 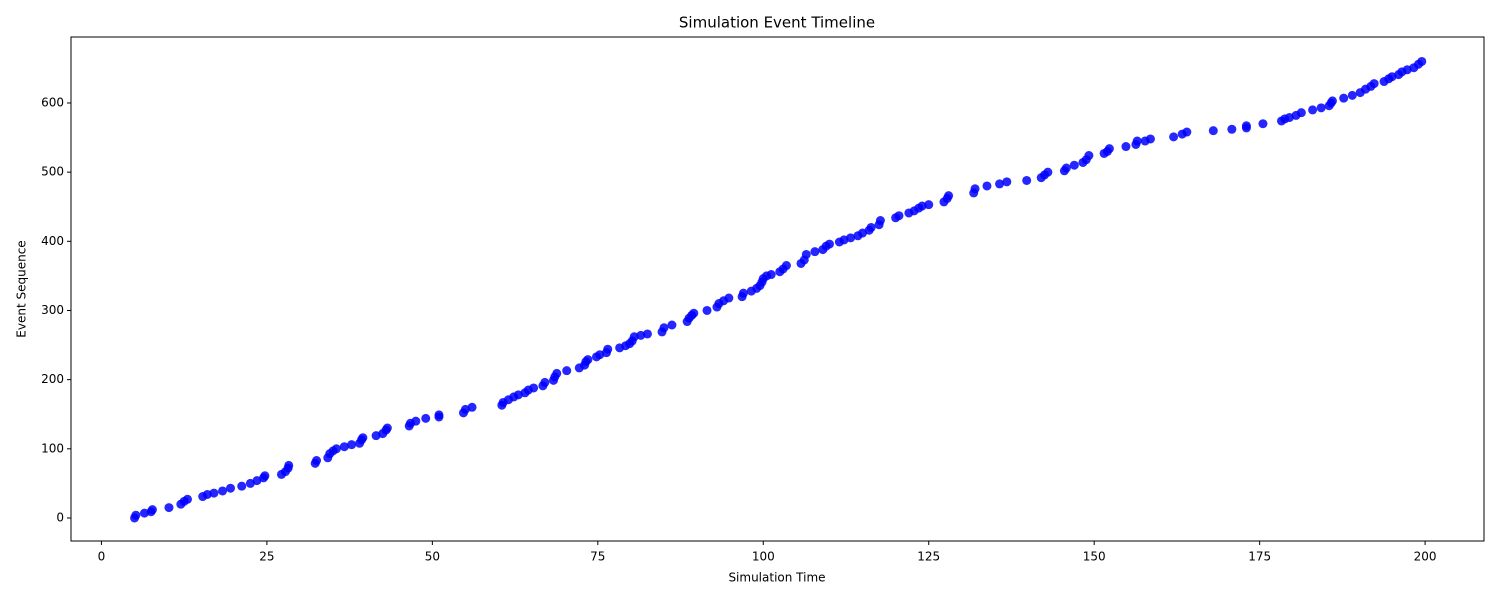 I want to click on y-tick-label: 400, so click(x=52, y=241).